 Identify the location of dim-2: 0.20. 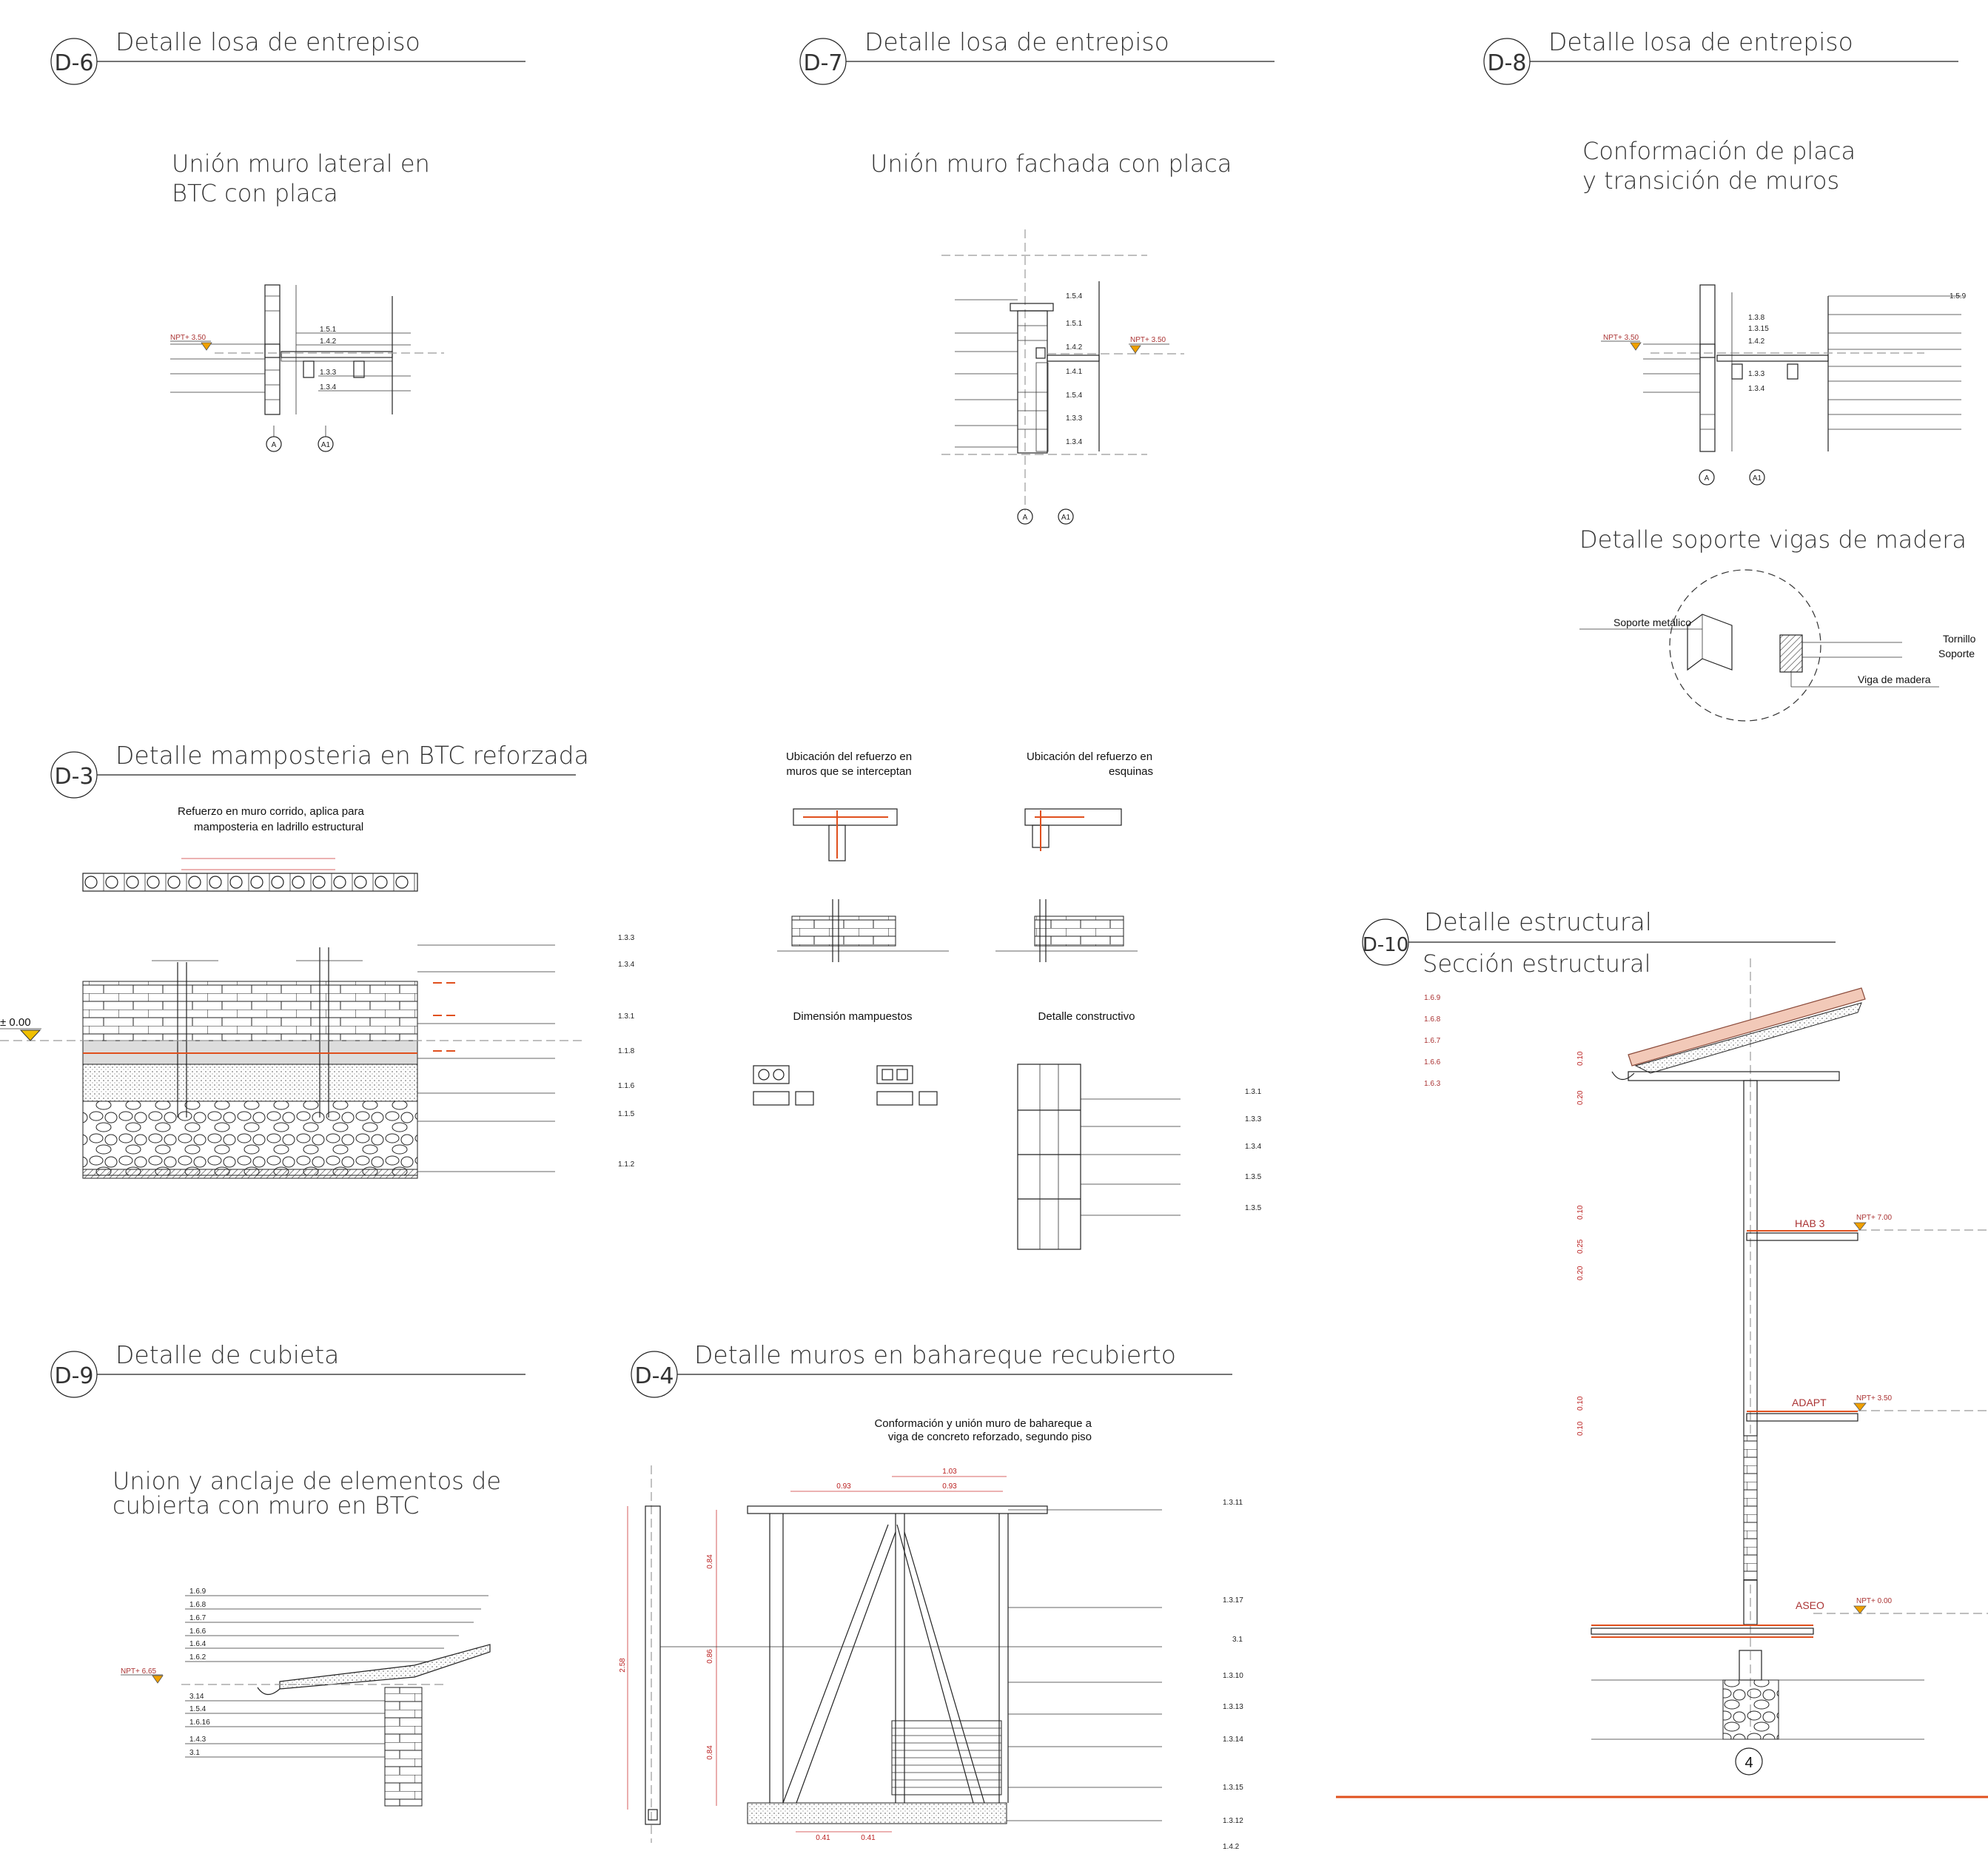
(1580, 1097).